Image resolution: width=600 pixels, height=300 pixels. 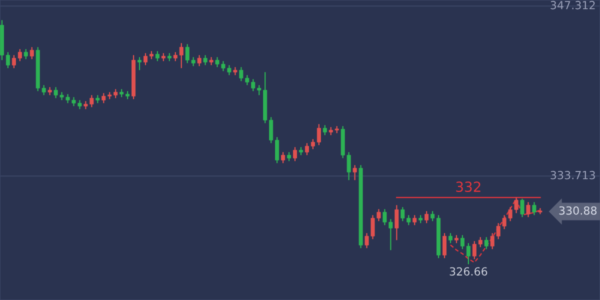 I want to click on y-tick-label: 347.312, so click(x=572, y=5).